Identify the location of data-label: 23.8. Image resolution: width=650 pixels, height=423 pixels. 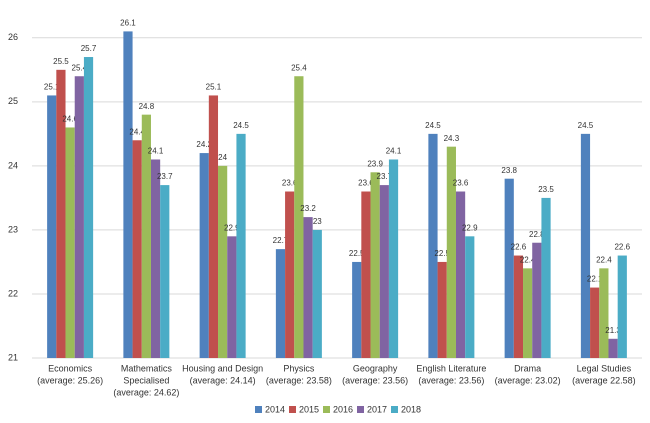
(509, 170).